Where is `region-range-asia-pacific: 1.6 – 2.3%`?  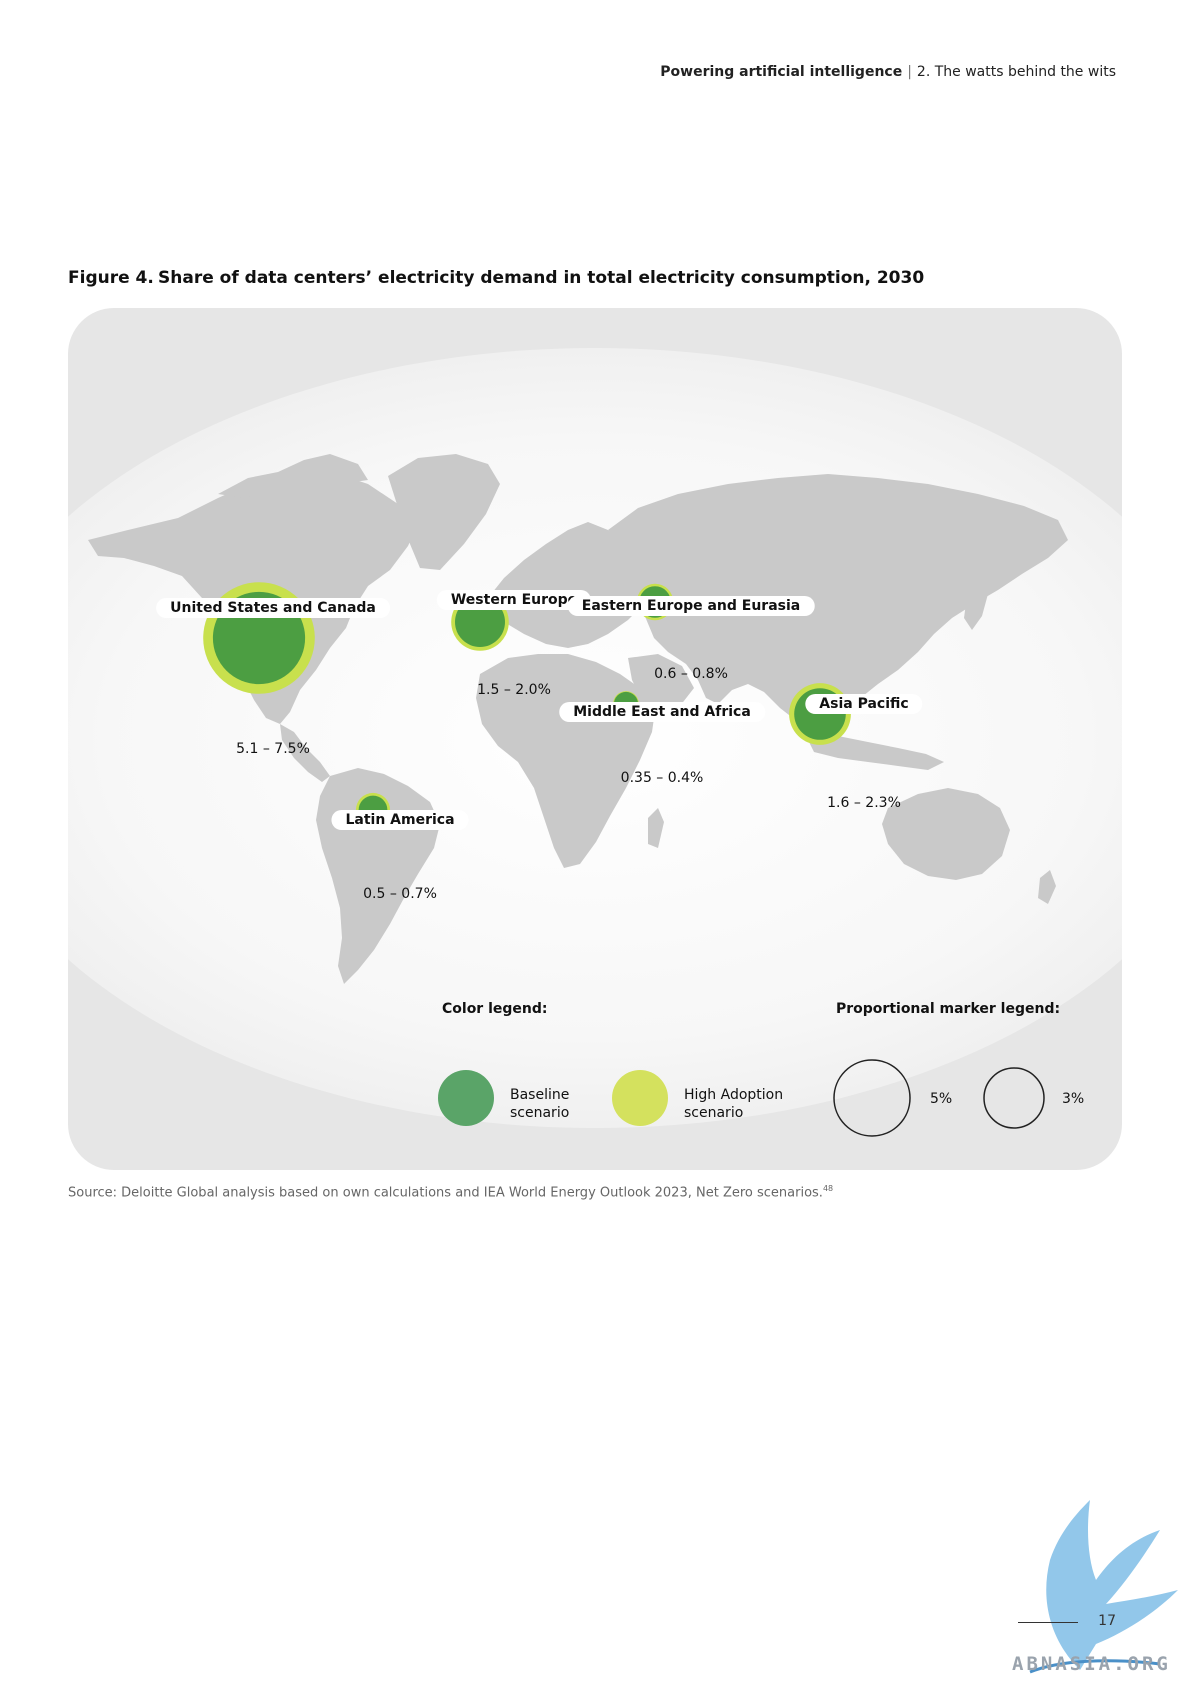
region-range-asia-pacific: 1.6 – 2.3% is located at coordinates (864, 803).